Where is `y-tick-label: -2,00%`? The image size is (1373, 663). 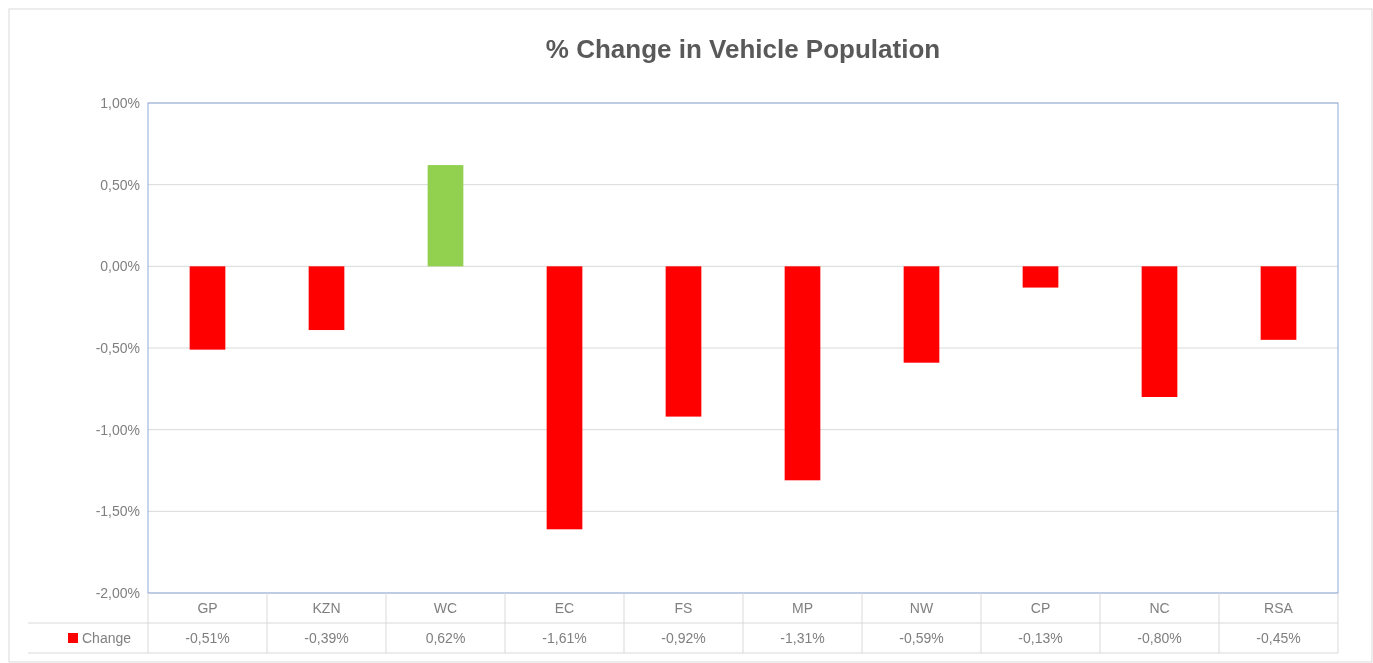
y-tick-label: -2,00% is located at coordinates (117, 592).